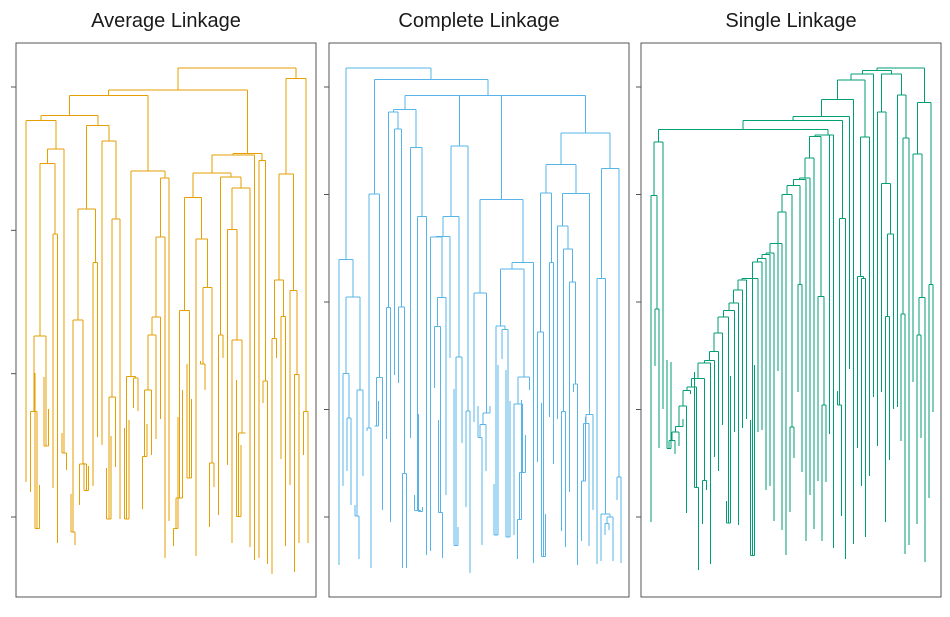 The width and height of the screenshot is (950, 617). What do you see at coordinates (166, 21) in the screenshot?
I see `panel-title-average: Average Linkage` at bounding box center [166, 21].